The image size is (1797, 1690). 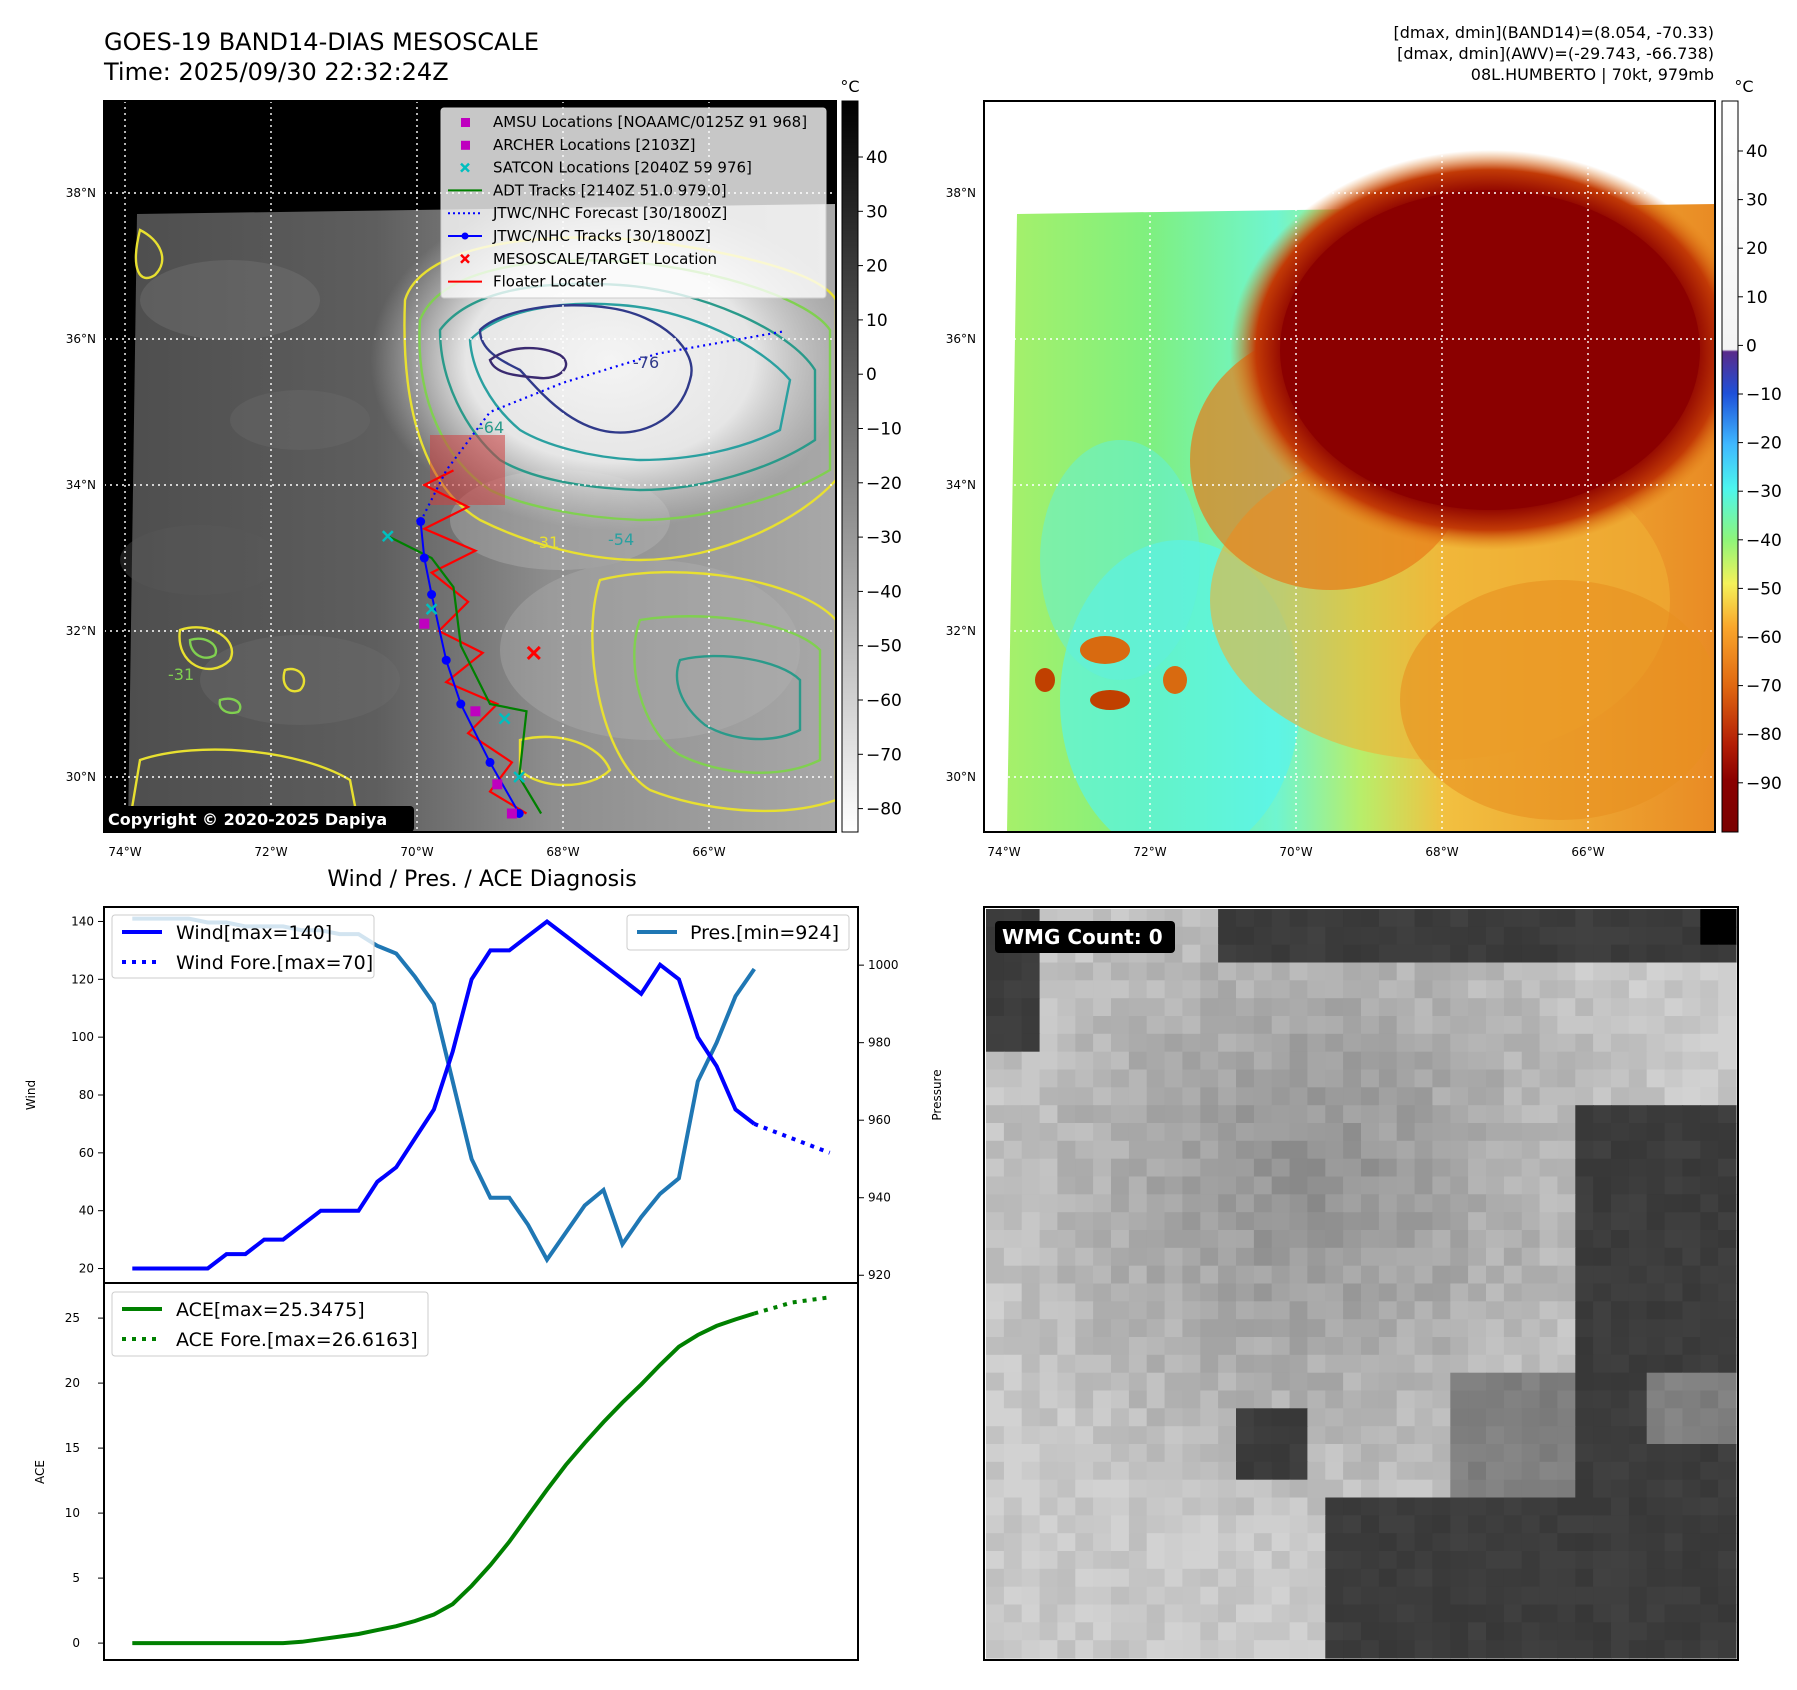 What do you see at coordinates (276, 72) in the screenshot?
I see `title-line-2: Time: 2025/09/30 22:32:24Z` at bounding box center [276, 72].